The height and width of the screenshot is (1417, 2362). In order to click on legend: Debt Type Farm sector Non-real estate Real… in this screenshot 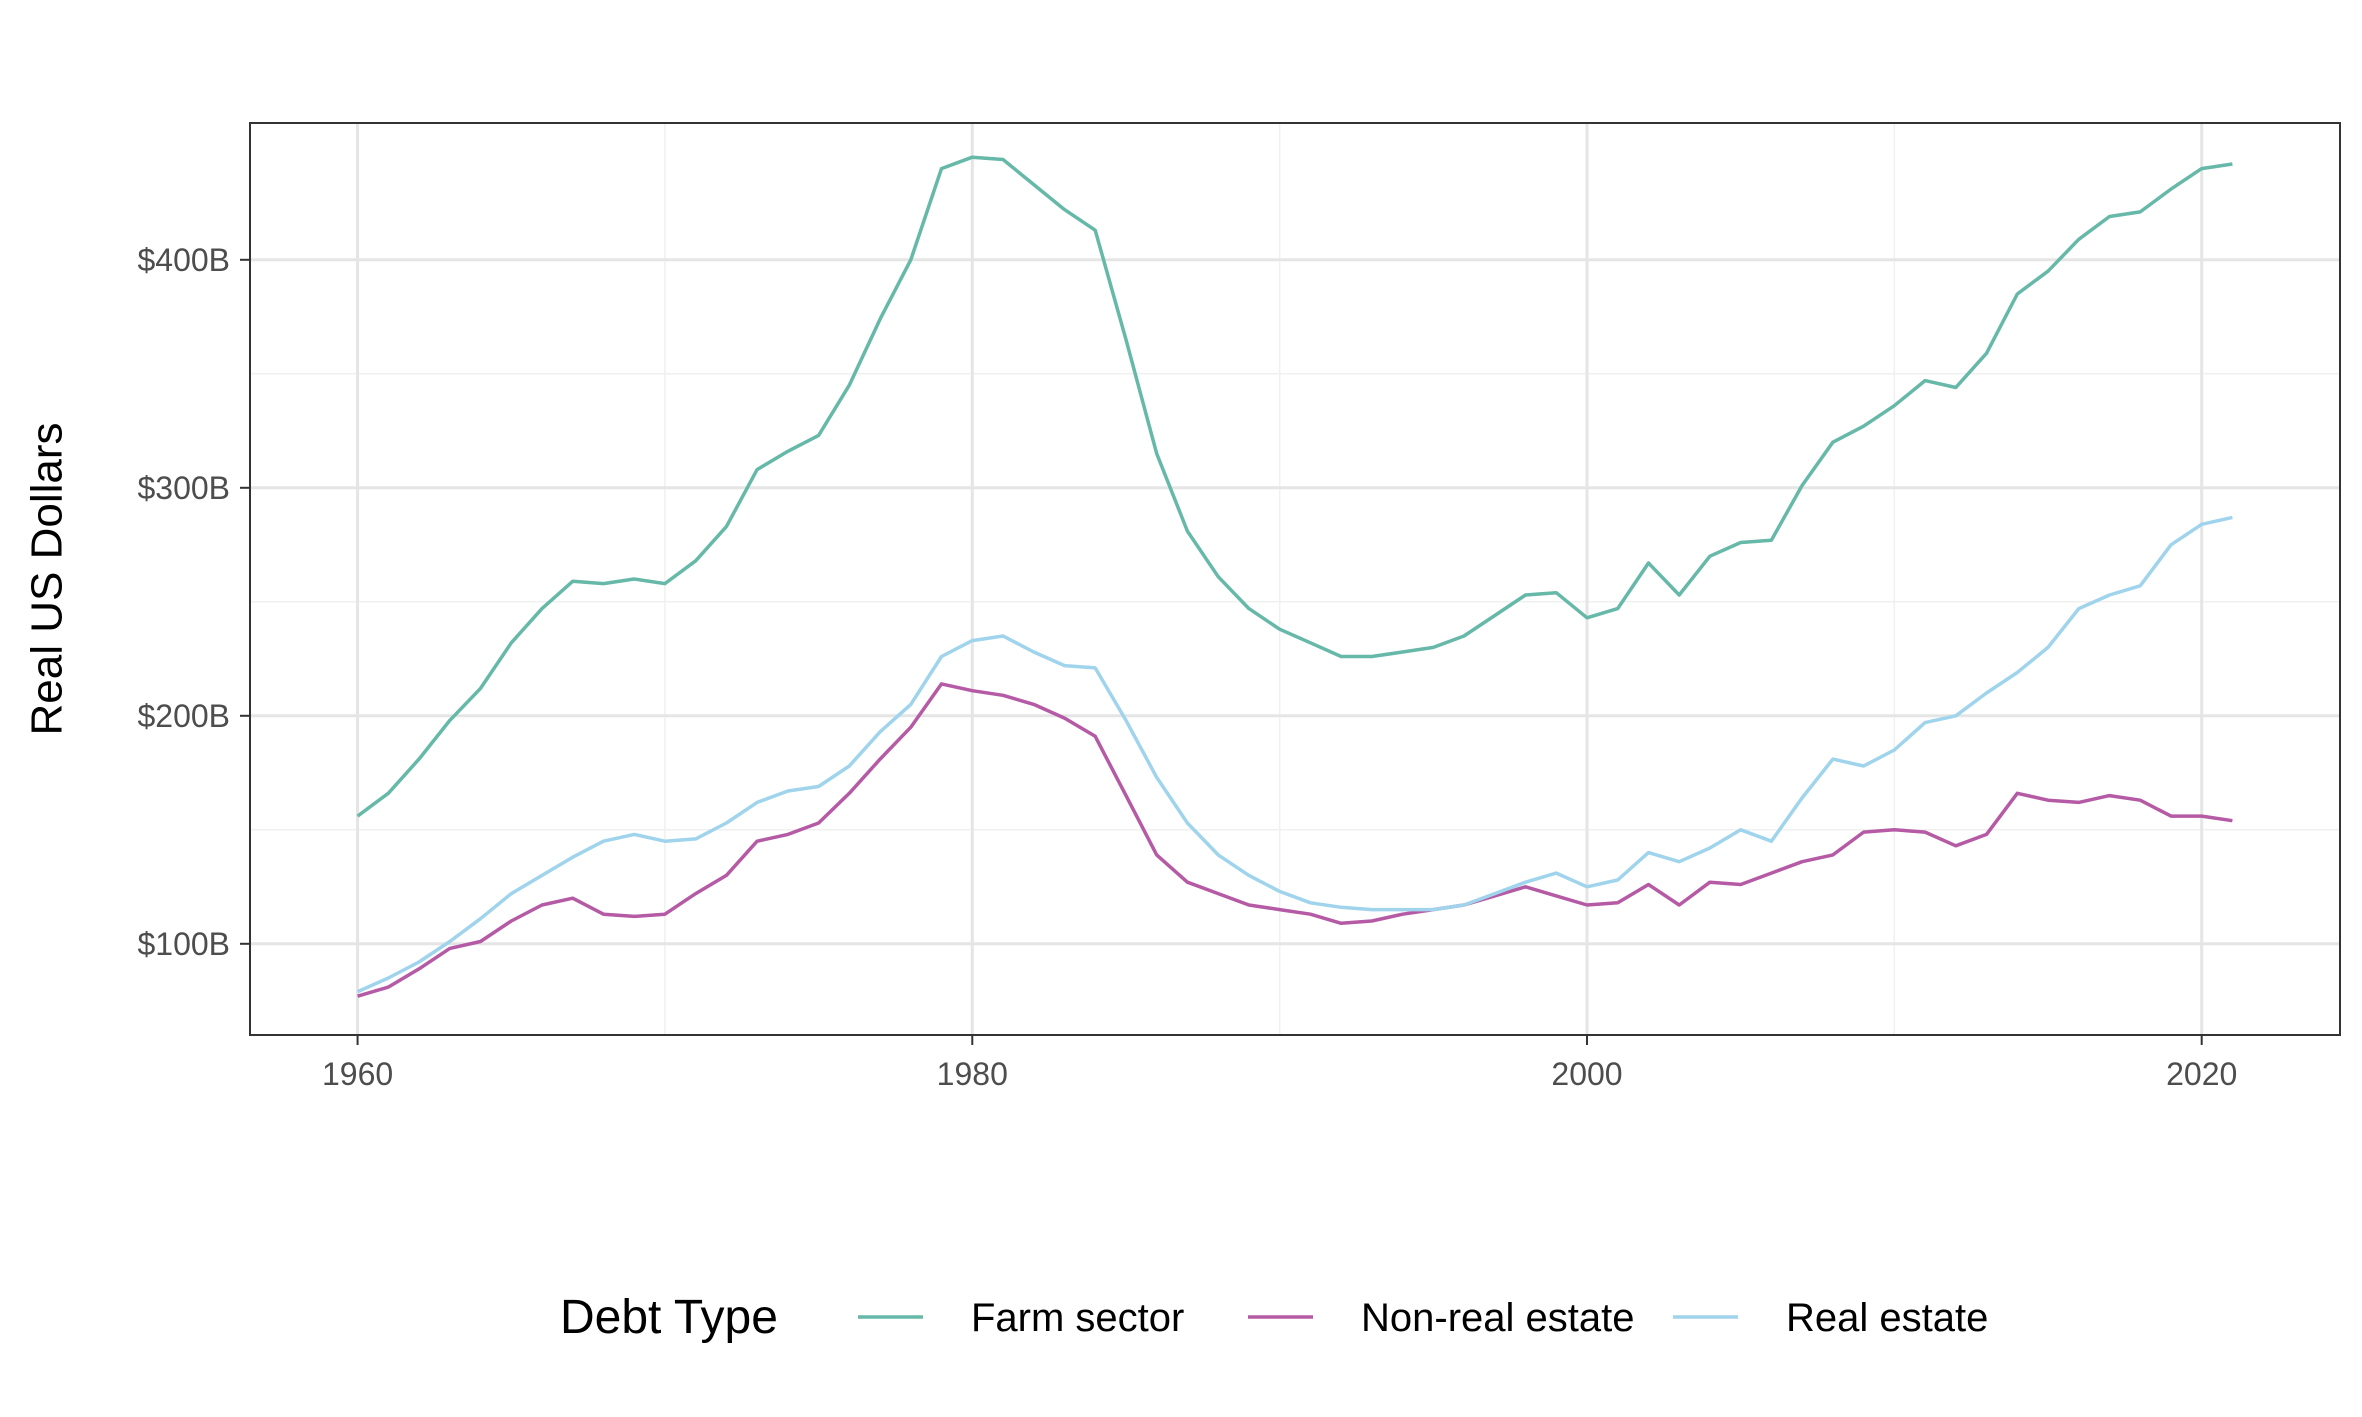, I will do `click(1274, 1317)`.